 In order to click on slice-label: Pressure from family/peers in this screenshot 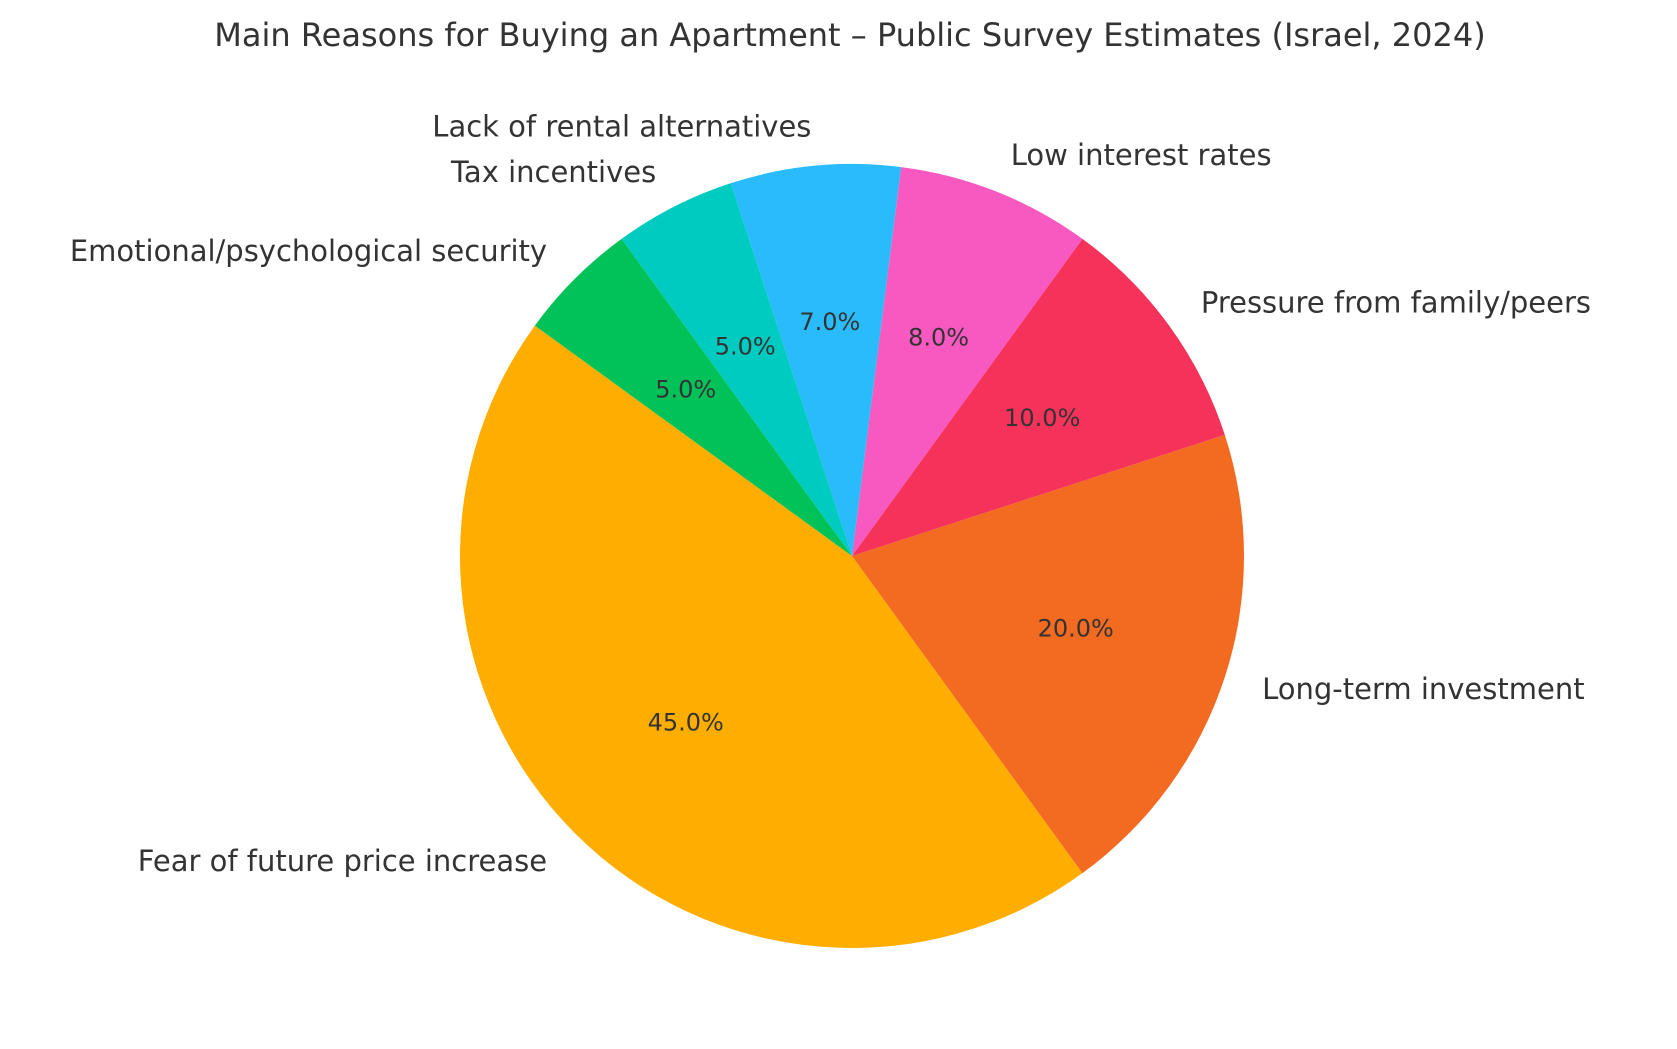, I will do `click(1396, 303)`.